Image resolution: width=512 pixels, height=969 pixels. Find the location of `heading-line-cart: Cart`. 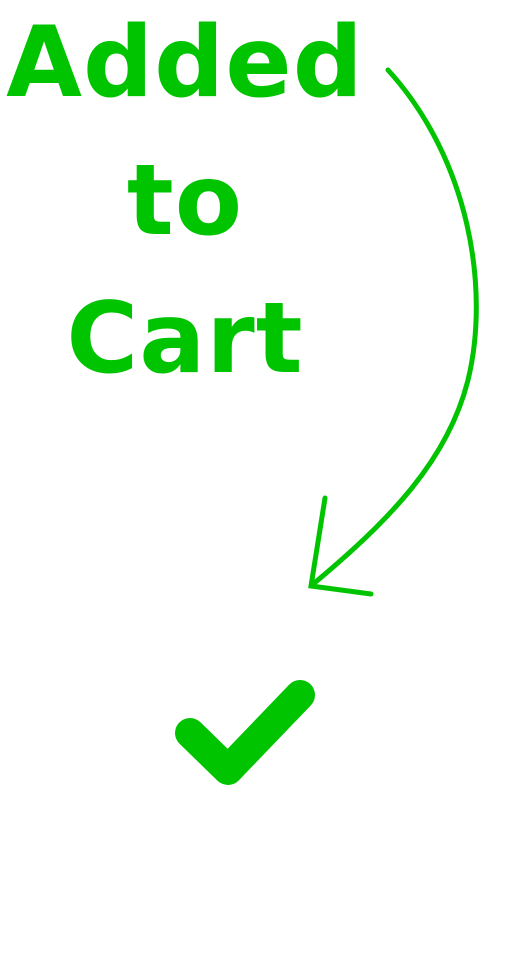

heading-line-cart: Cart is located at coordinates (185, 339).